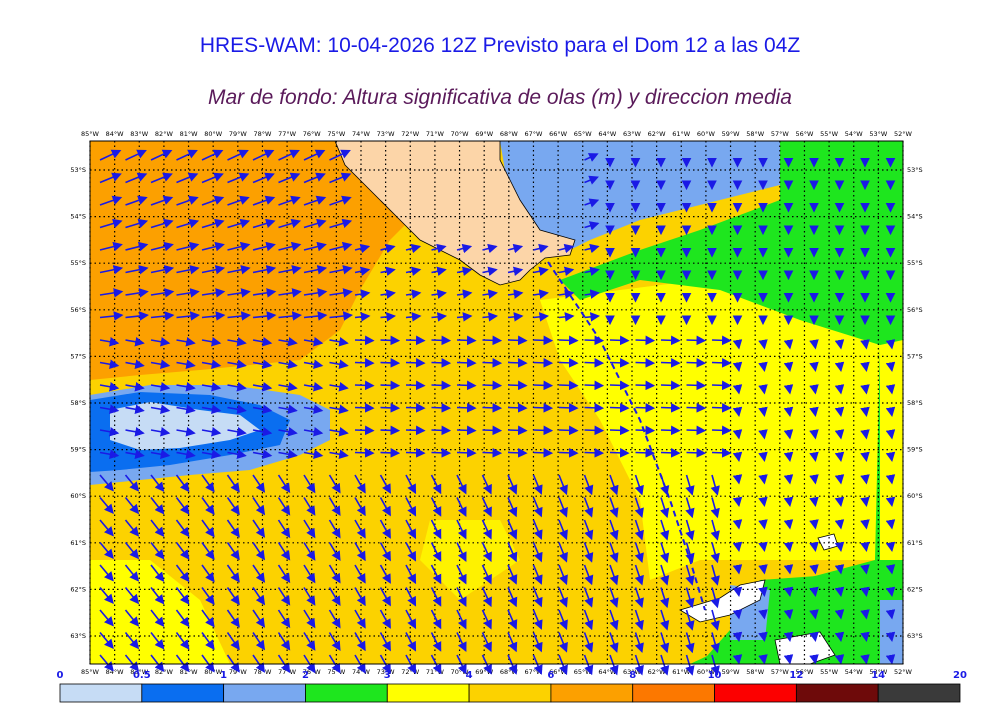 Image resolution: width=1000 pixels, height=707 pixels. Describe the element at coordinates (903, 134) in the screenshot. I see `lon-label-top: 52°W` at that location.